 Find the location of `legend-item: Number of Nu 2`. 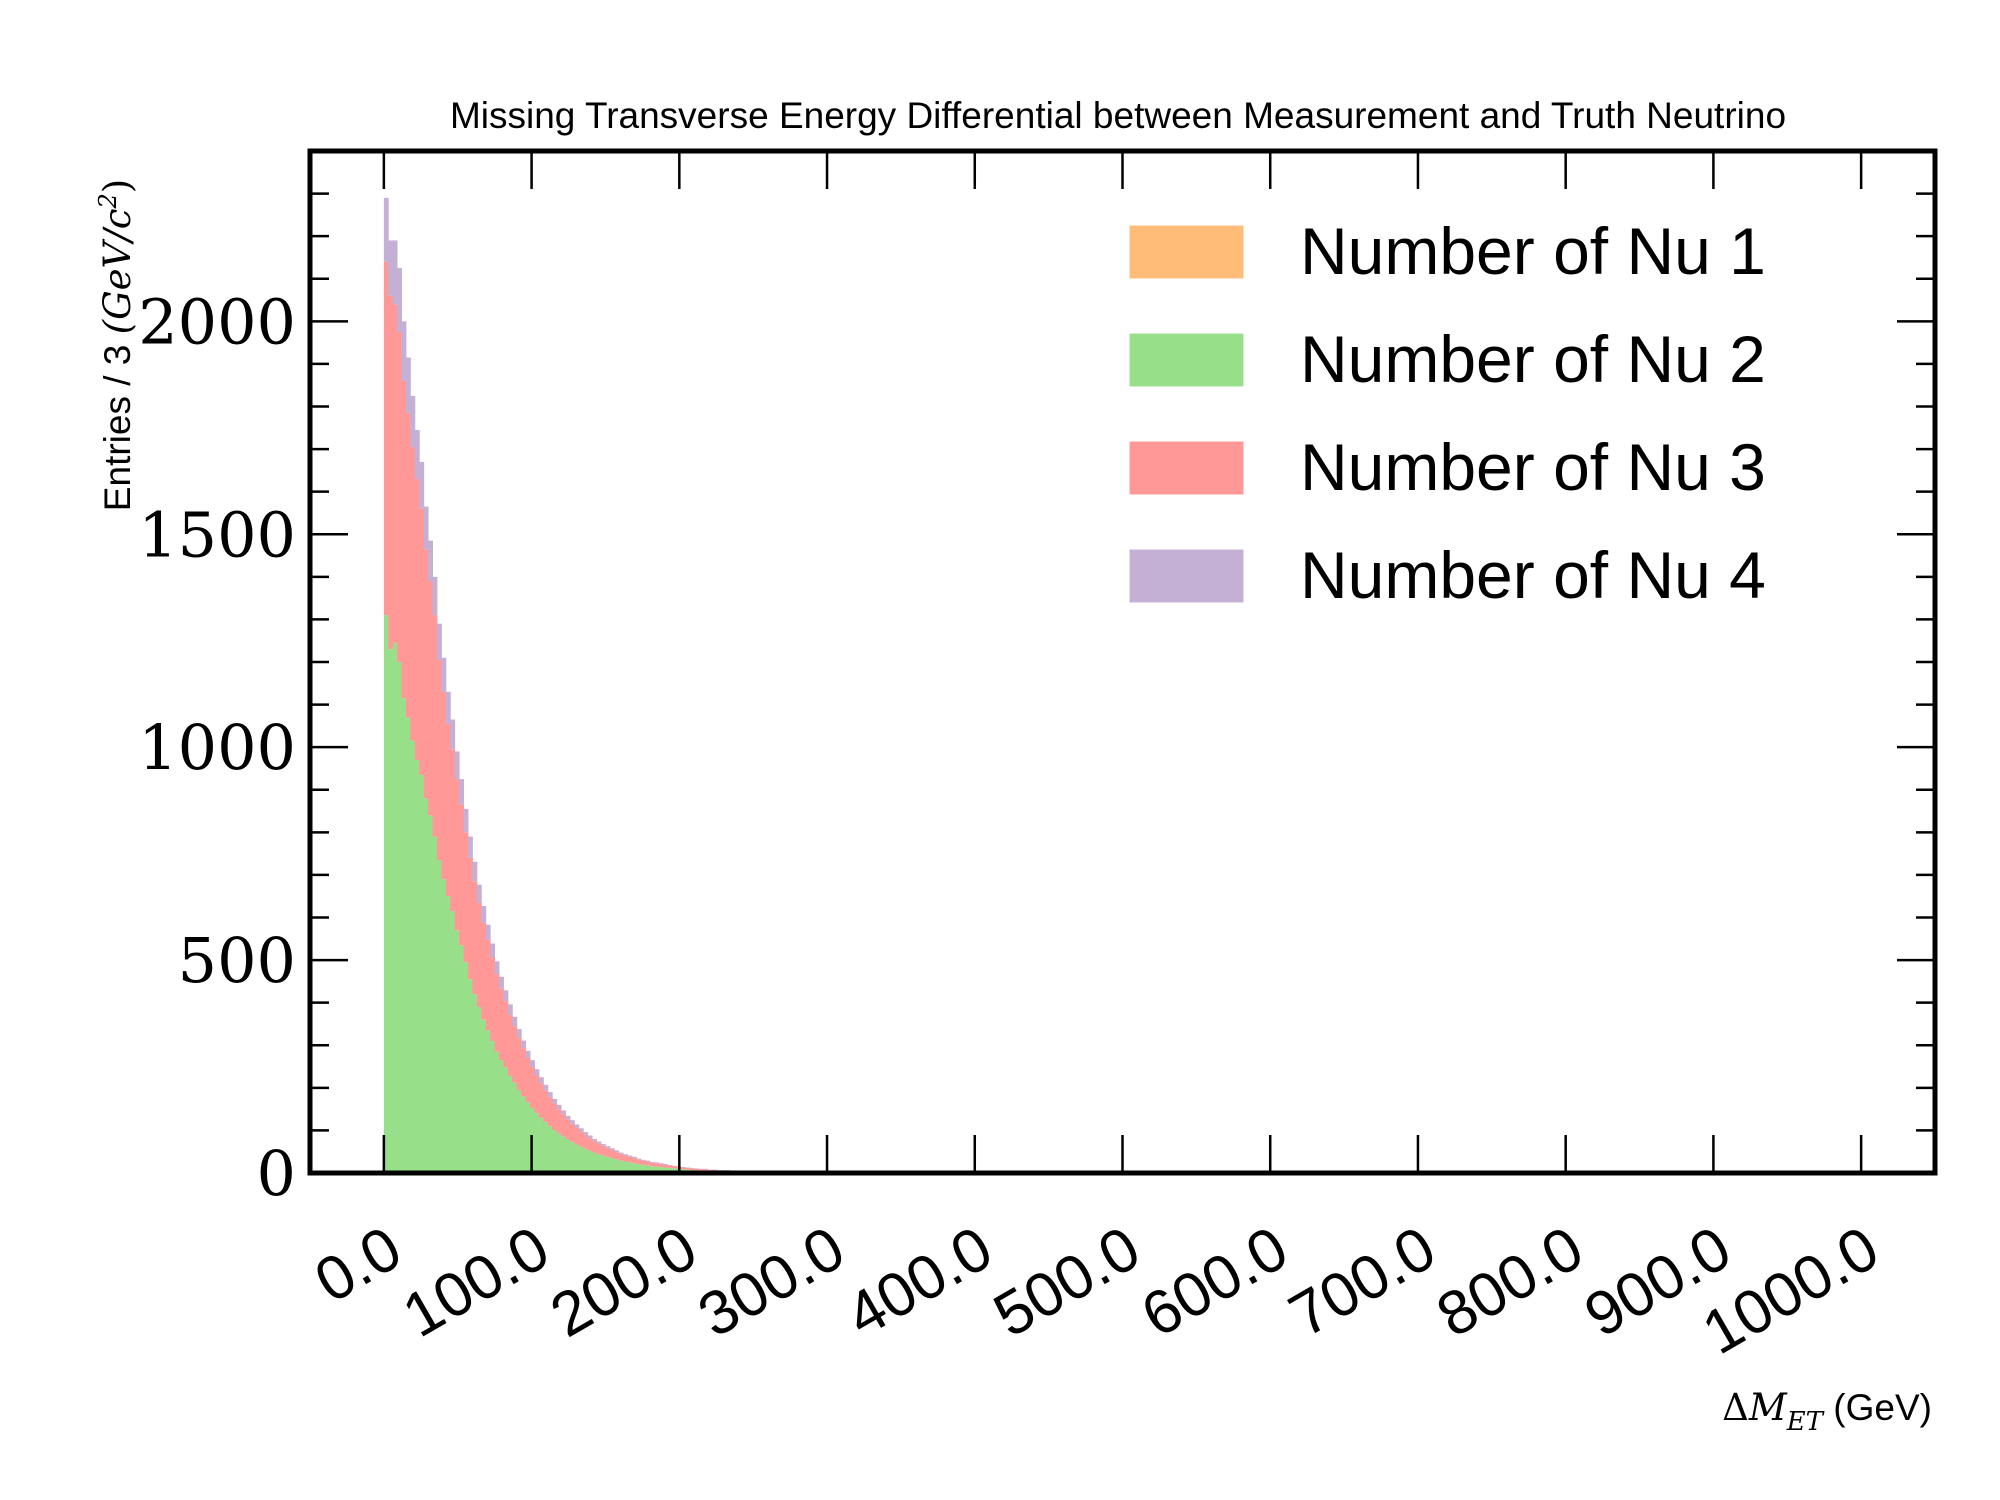

legend-item: Number of Nu 2 is located at coordinates (1447, 359).